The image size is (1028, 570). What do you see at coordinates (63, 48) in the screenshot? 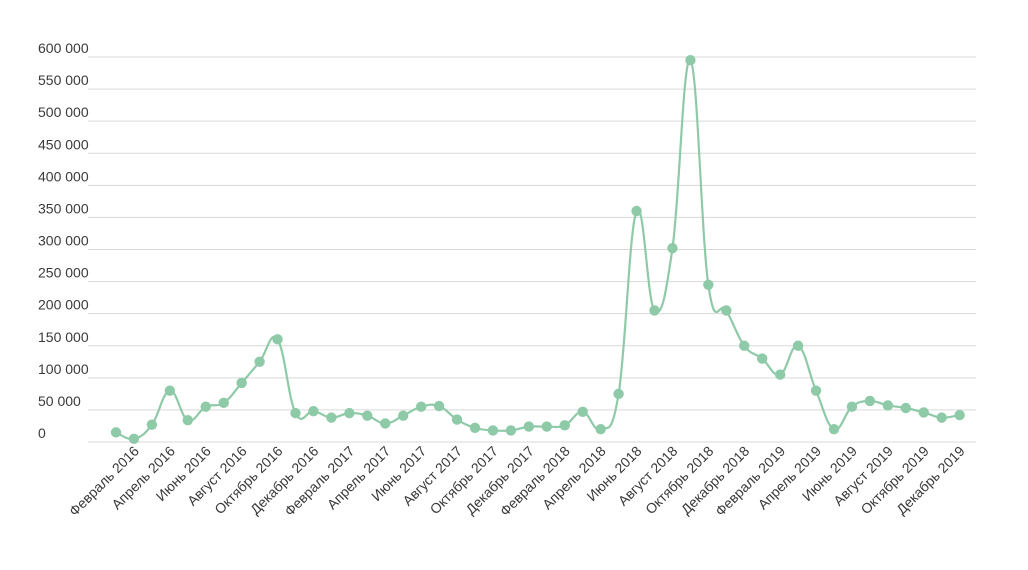
I see `y-tick-label: 600 000` at bounding box center [63, 48].